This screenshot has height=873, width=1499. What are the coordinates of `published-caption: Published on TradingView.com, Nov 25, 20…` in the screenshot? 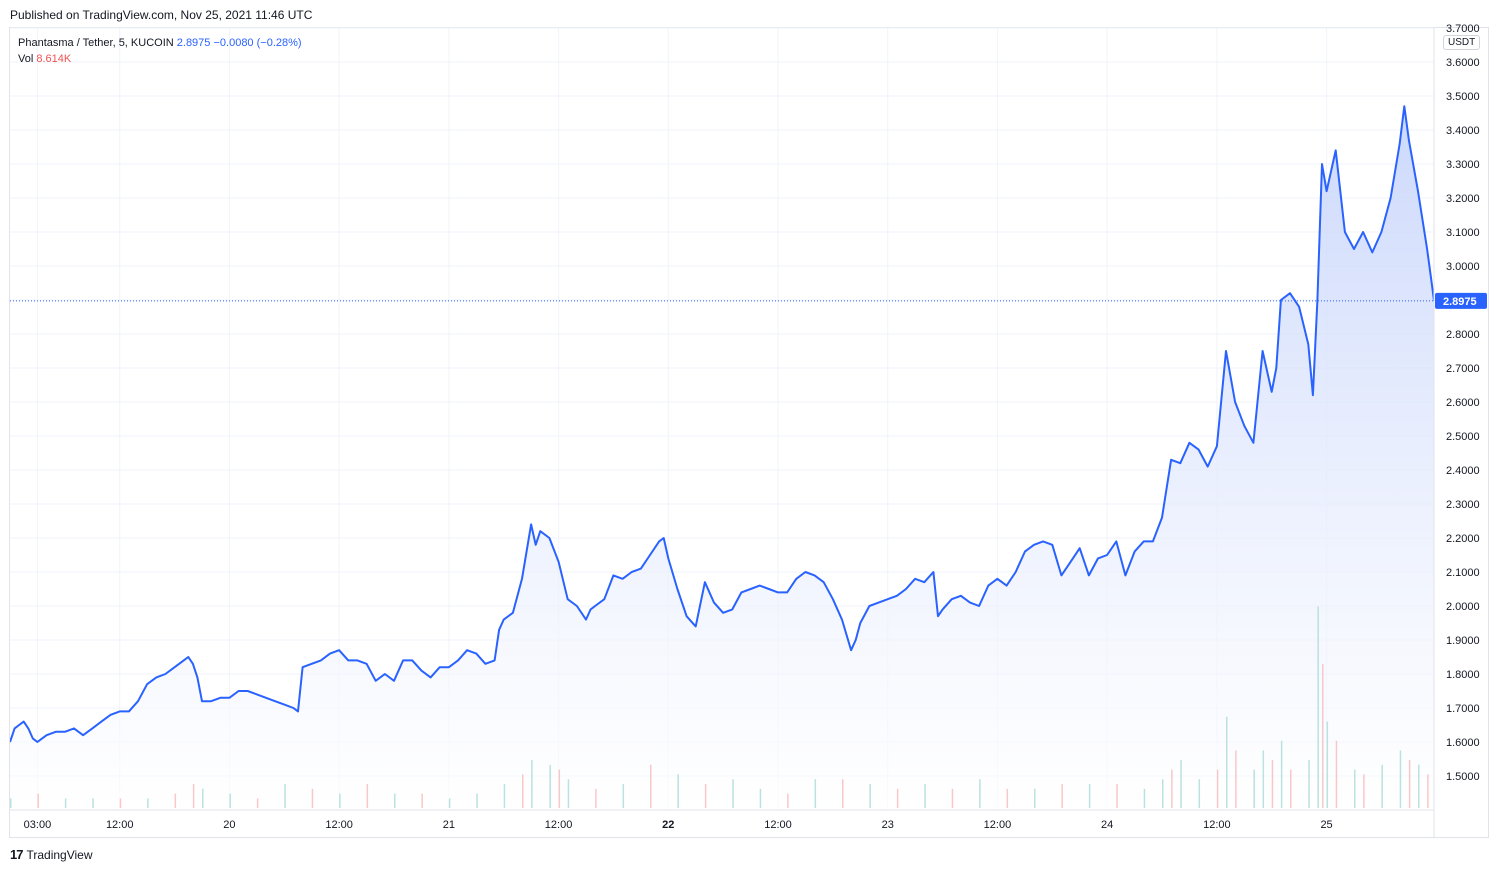 It's located at (161, 15).